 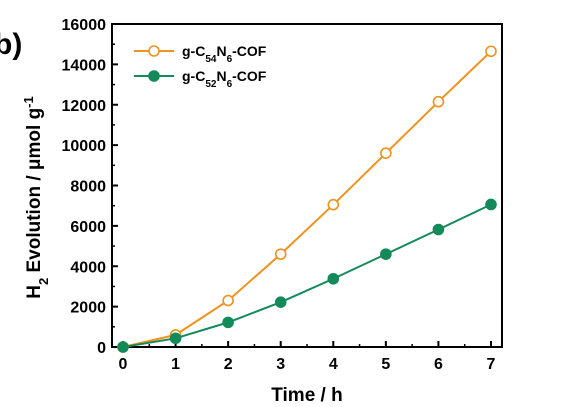 I want to click on y-tick-label: 12000, so click(x=84, y=106).